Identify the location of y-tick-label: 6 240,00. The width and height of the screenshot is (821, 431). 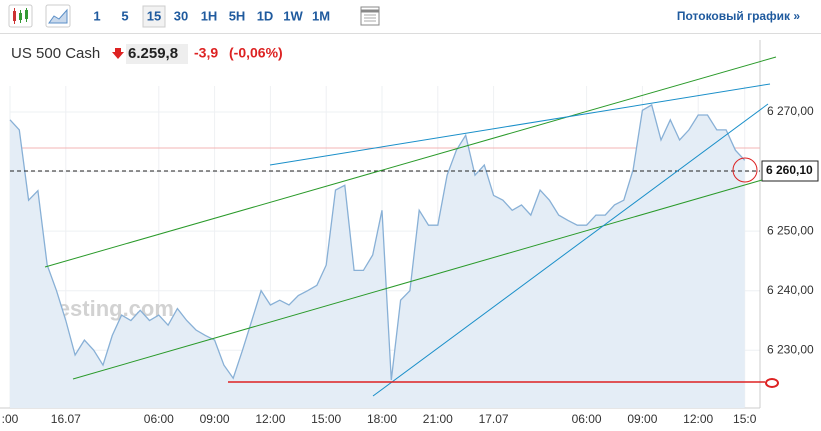
(790, 290).